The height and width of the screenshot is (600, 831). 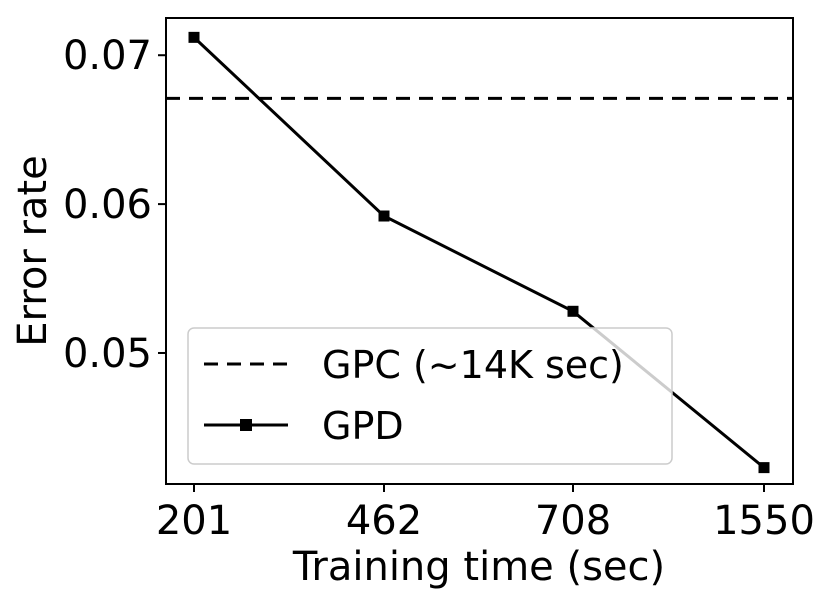 What do you see at coordinates (246, 425) in the screenshot?
I see `legend-gpd-marker` at bounding box center [246, 425].